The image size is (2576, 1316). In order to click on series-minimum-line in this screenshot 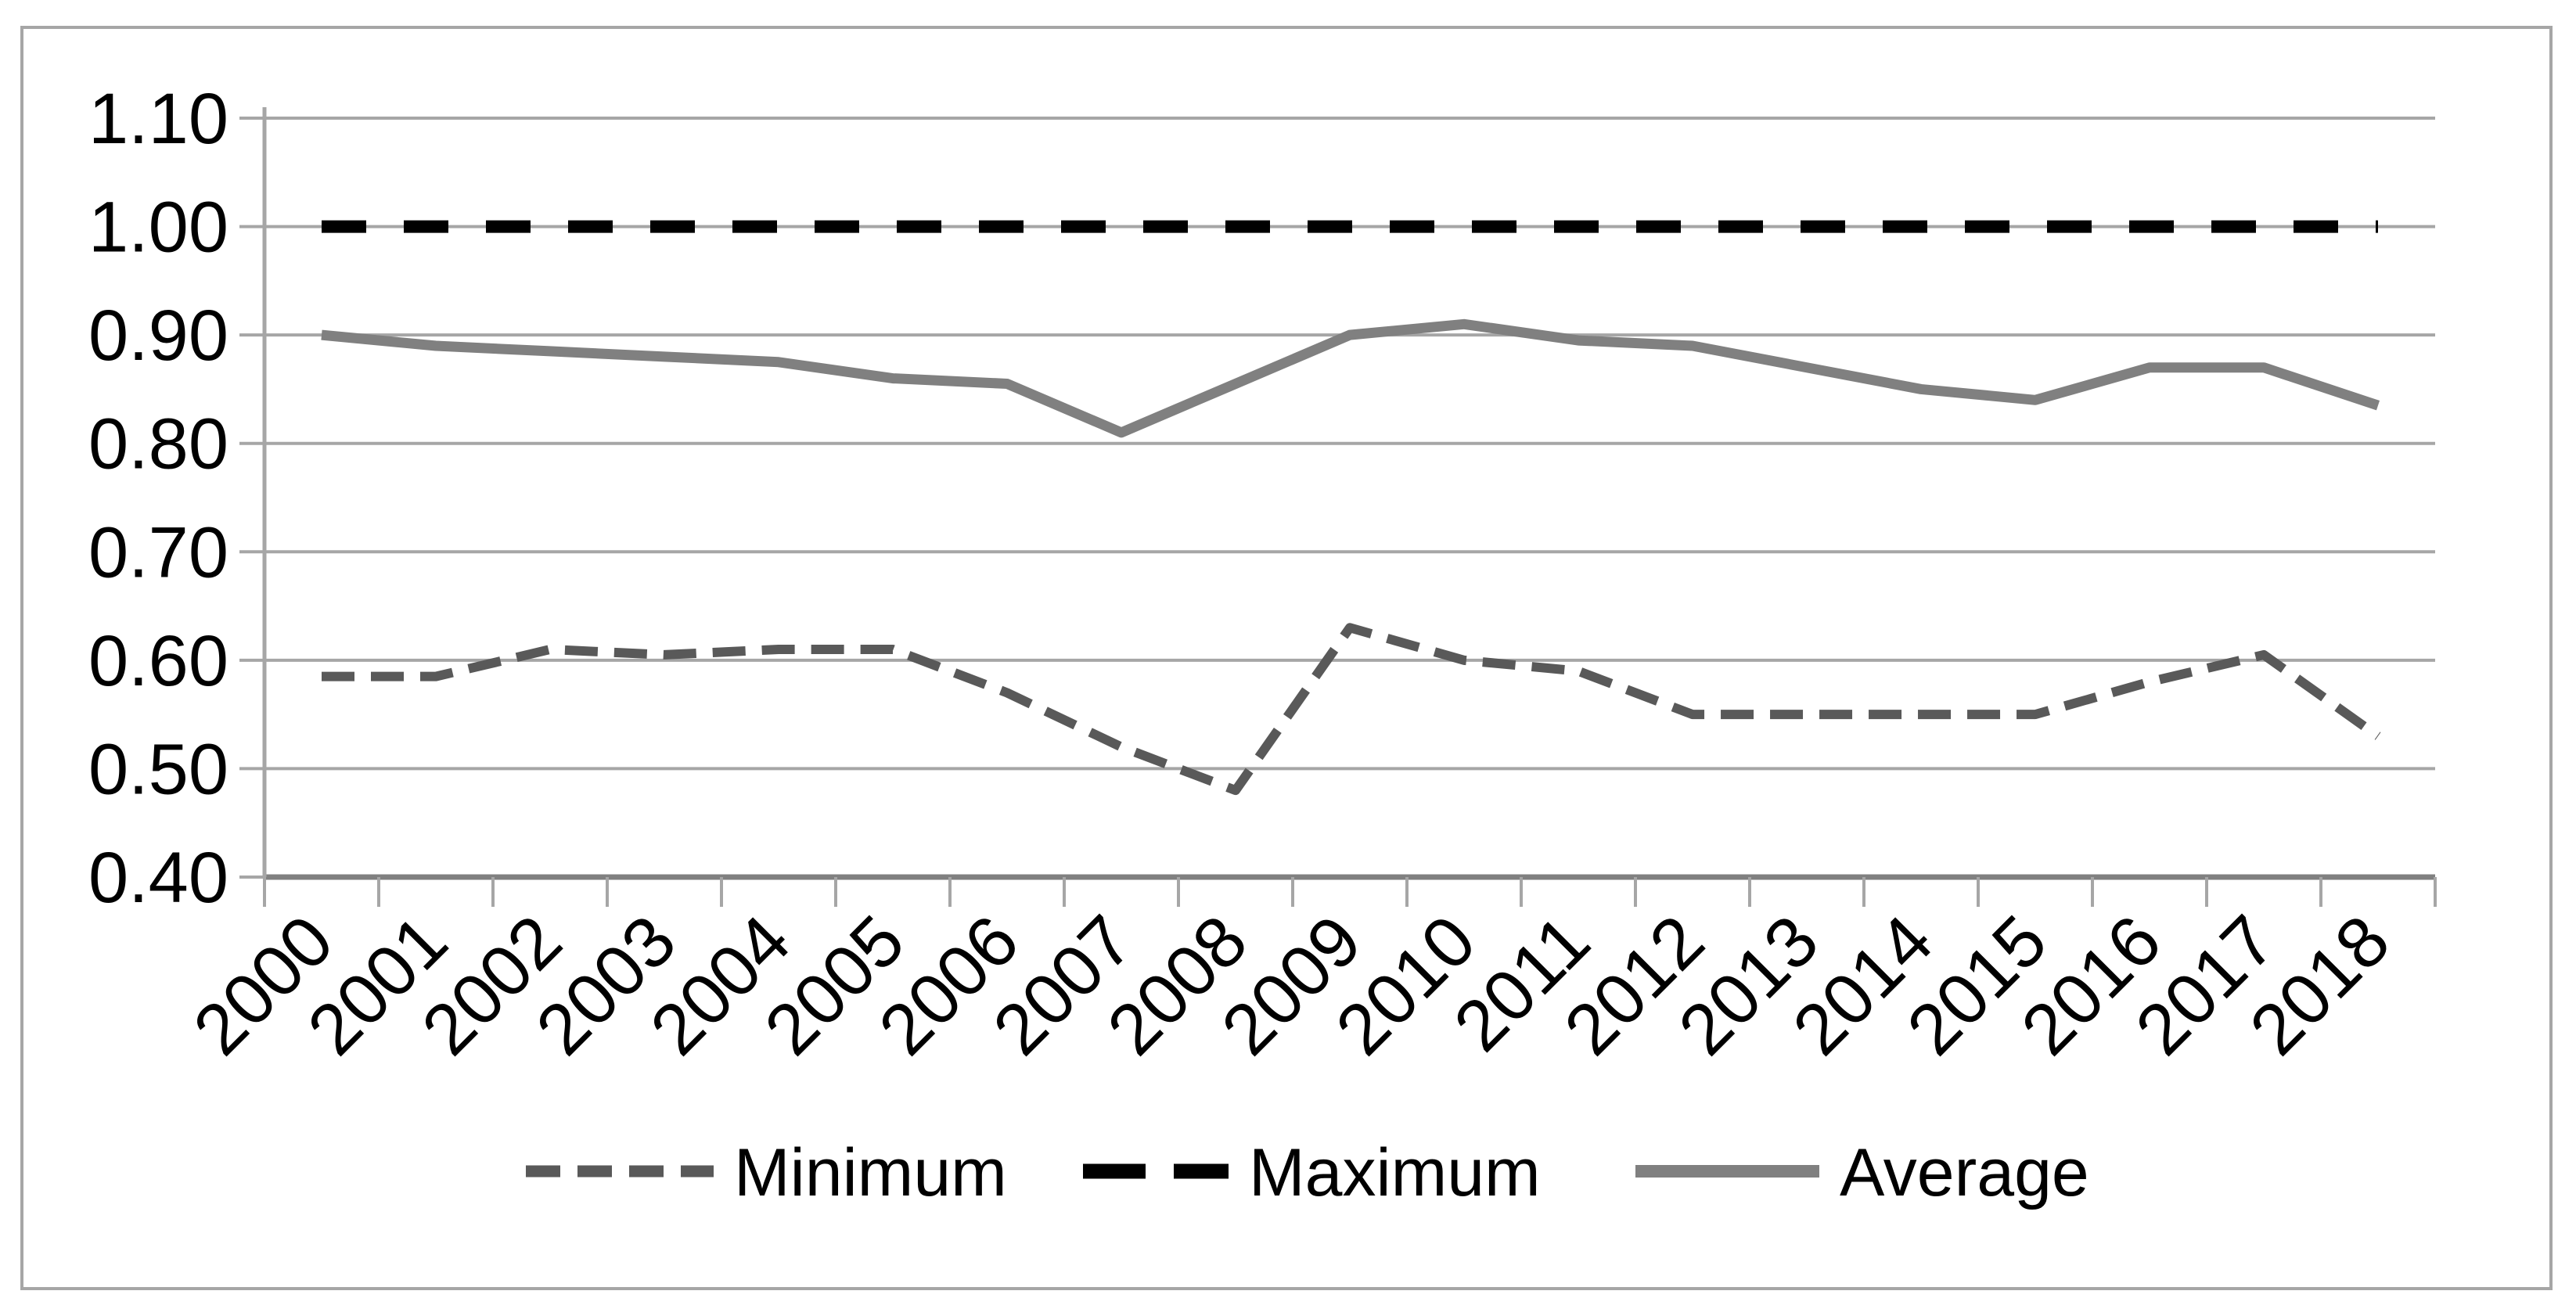, I will do `click(1352, 710)`.